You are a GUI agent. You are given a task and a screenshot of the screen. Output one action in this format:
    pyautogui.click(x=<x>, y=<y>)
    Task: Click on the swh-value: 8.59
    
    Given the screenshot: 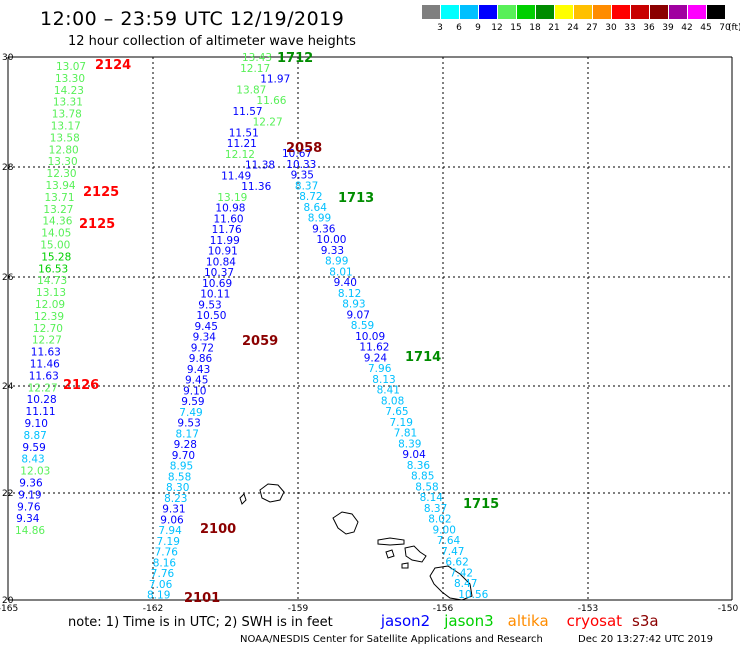 What is the action you would take?
    pyautogui.click(x=362, y=326)
    